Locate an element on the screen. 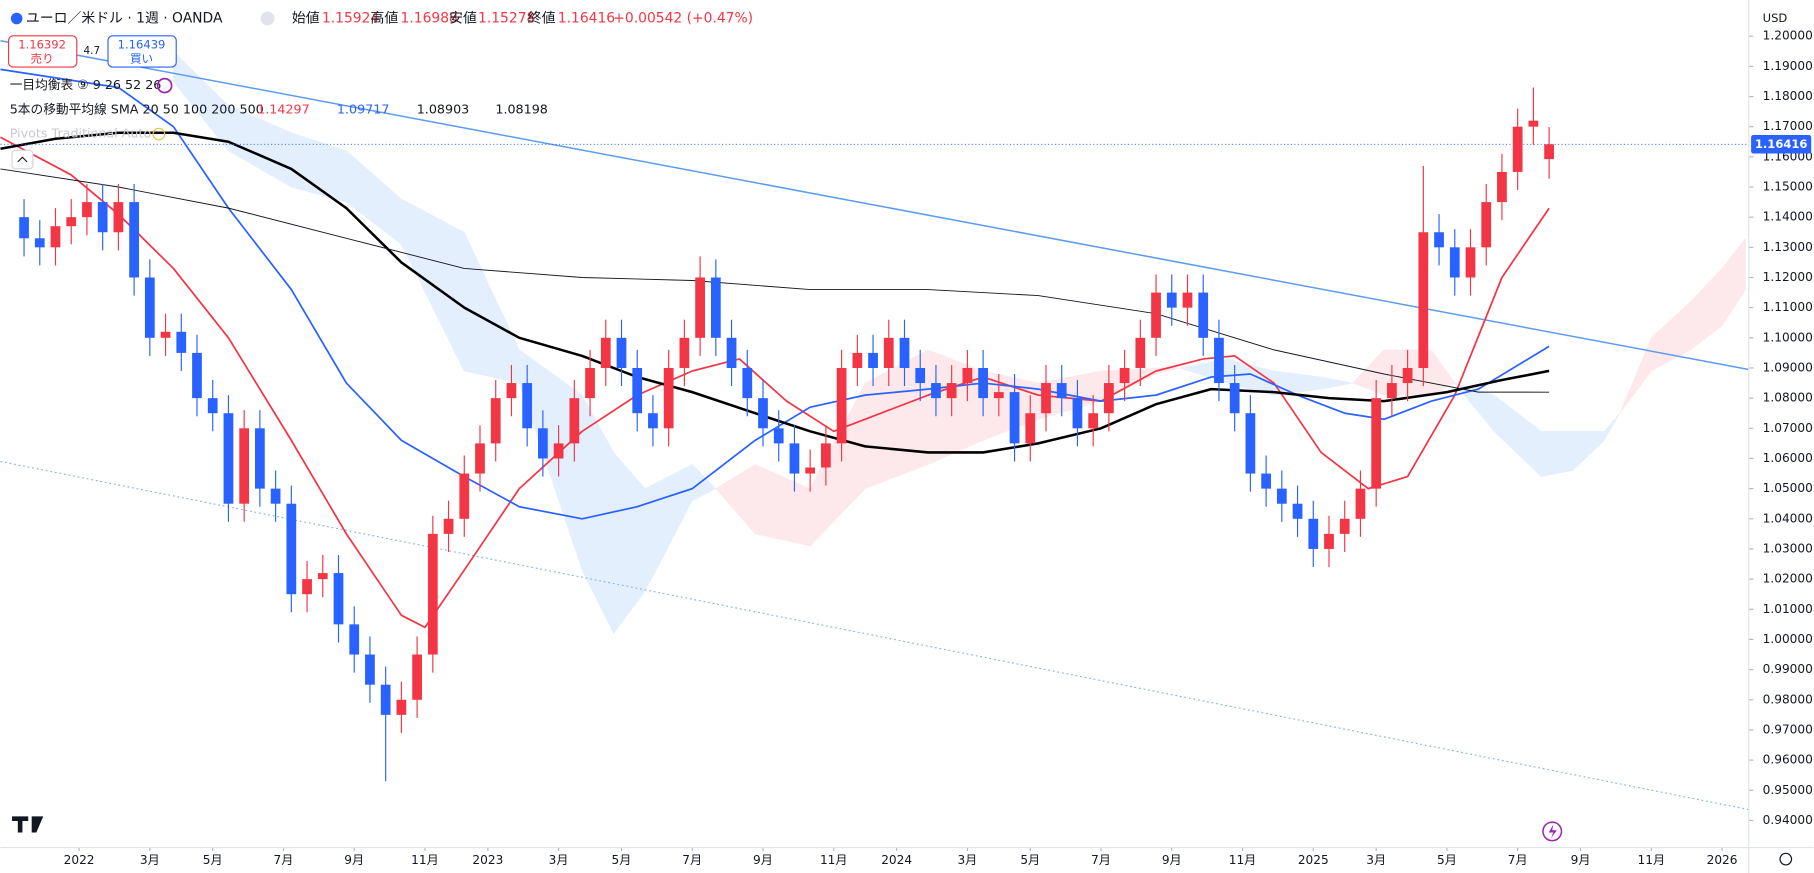 This screenshot has height=873, width=1814. sell-label: 売り is located at coordinates (42, 58).